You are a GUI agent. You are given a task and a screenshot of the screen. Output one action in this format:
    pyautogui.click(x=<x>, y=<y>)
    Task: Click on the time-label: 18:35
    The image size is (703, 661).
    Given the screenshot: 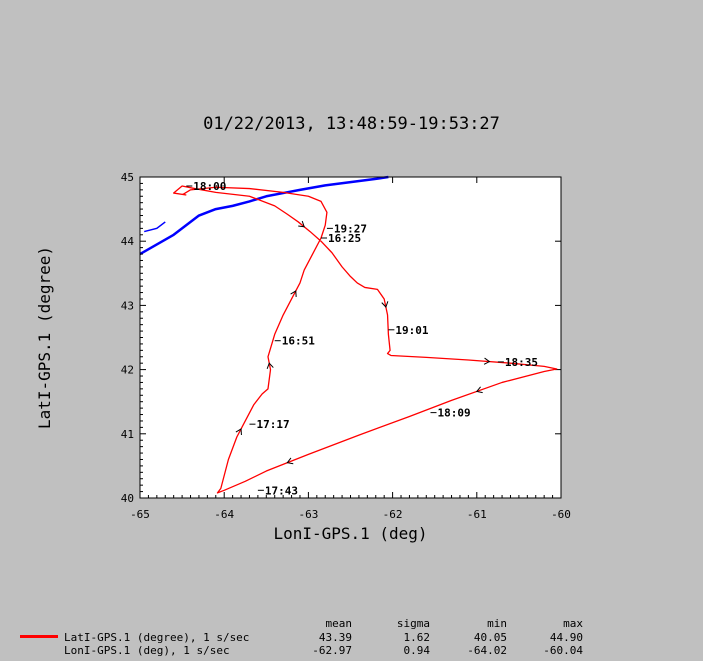 What is the action you would take?
    pyautogui.click(x=521, y=362)
    